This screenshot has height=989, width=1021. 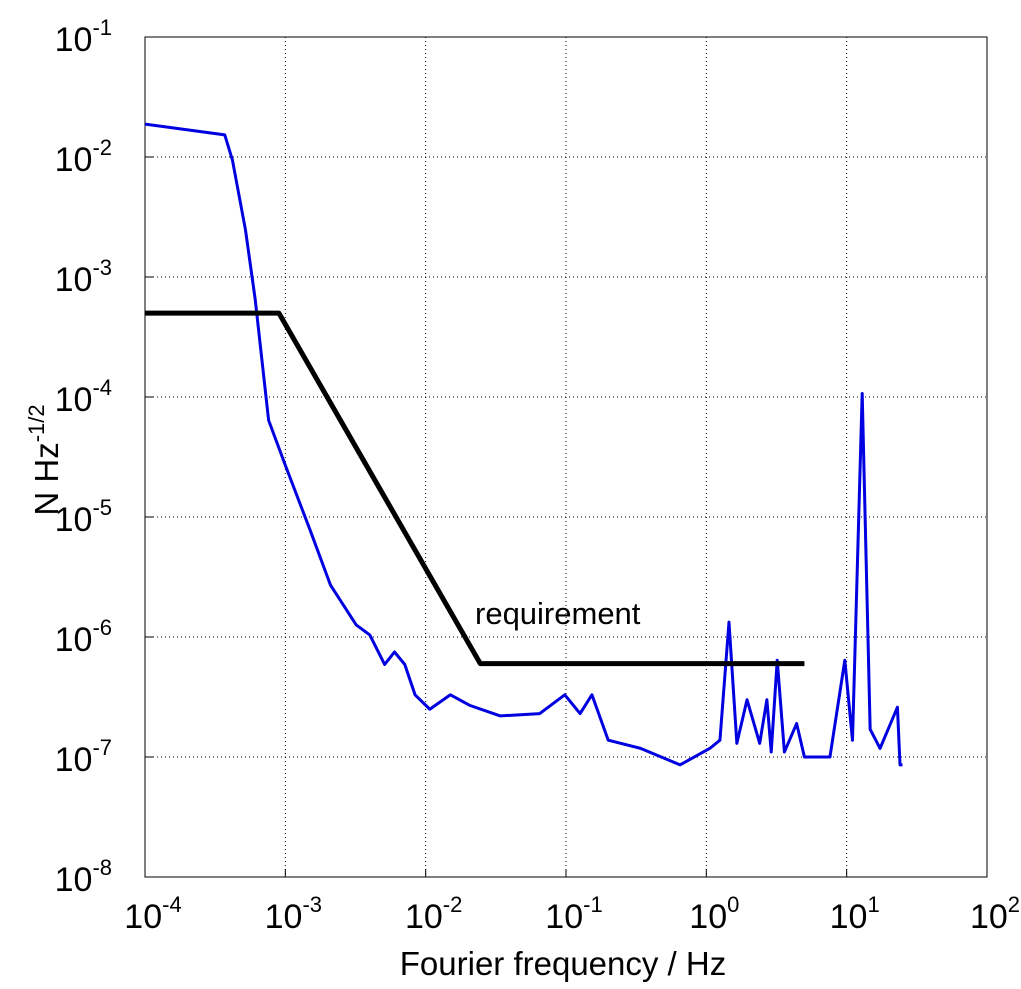 What do you see at coordinates (733, 904) in the screenshot?
I see `x-tick-label-exponent: 0` at bounding box center [733, 904].